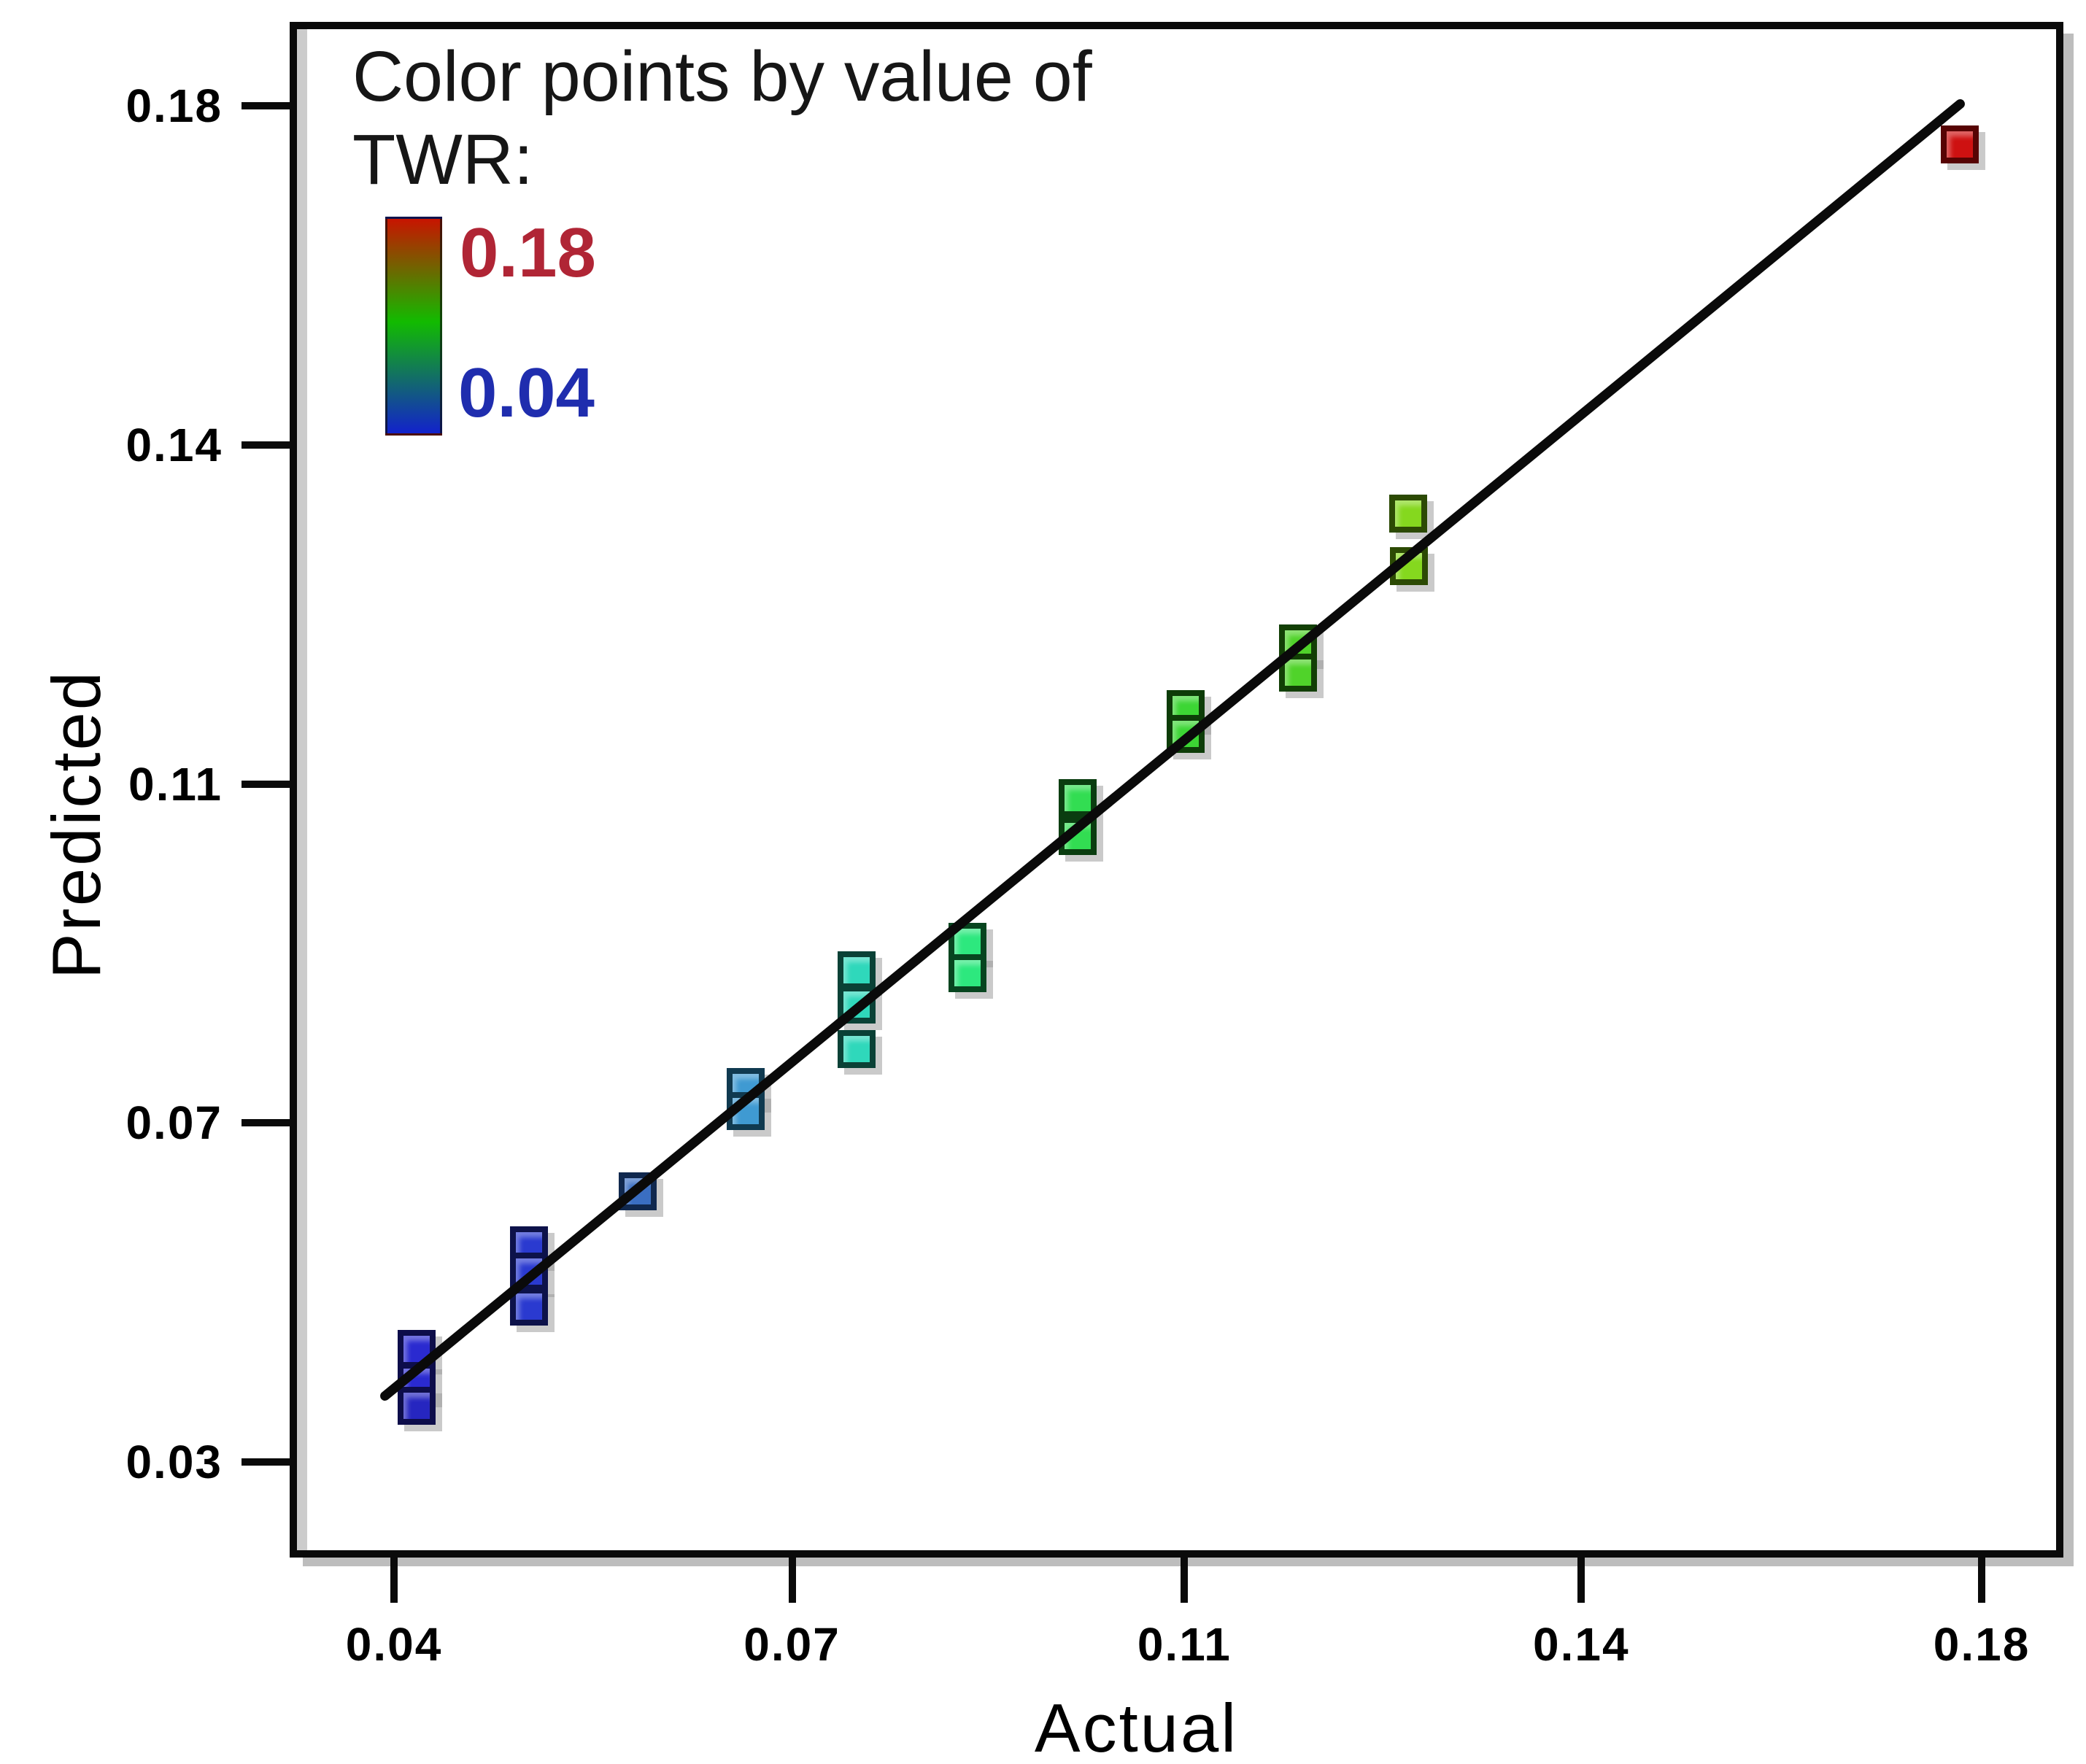 The width and height of the screenshot is (2086, 1764). Describe the element at coordinates (1136, 1727) in the screenshot. I see `x-axis-title: Actual` at that location.